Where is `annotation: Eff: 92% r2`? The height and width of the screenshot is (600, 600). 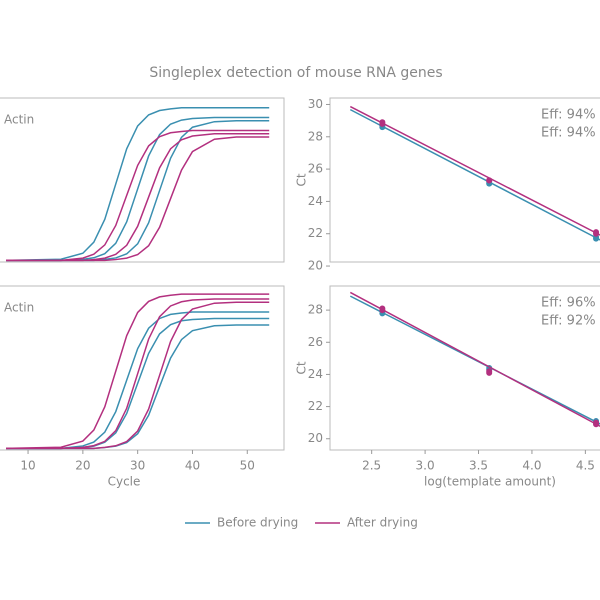
annotation: Eff: 92% r2 is located at coordinates (570, 321).